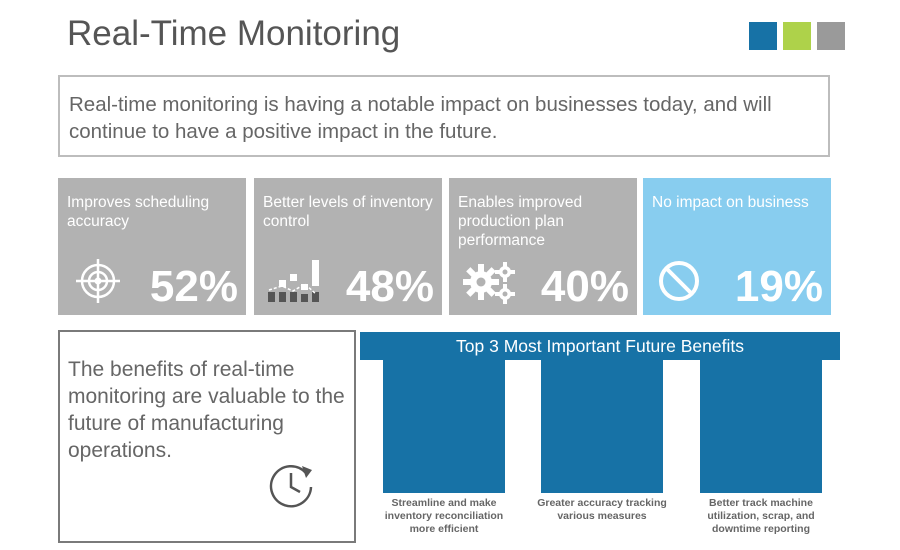 The height and width of the screenshot is (550, 900). I want to click on bar-line-chart-icon, so click(293, 281).